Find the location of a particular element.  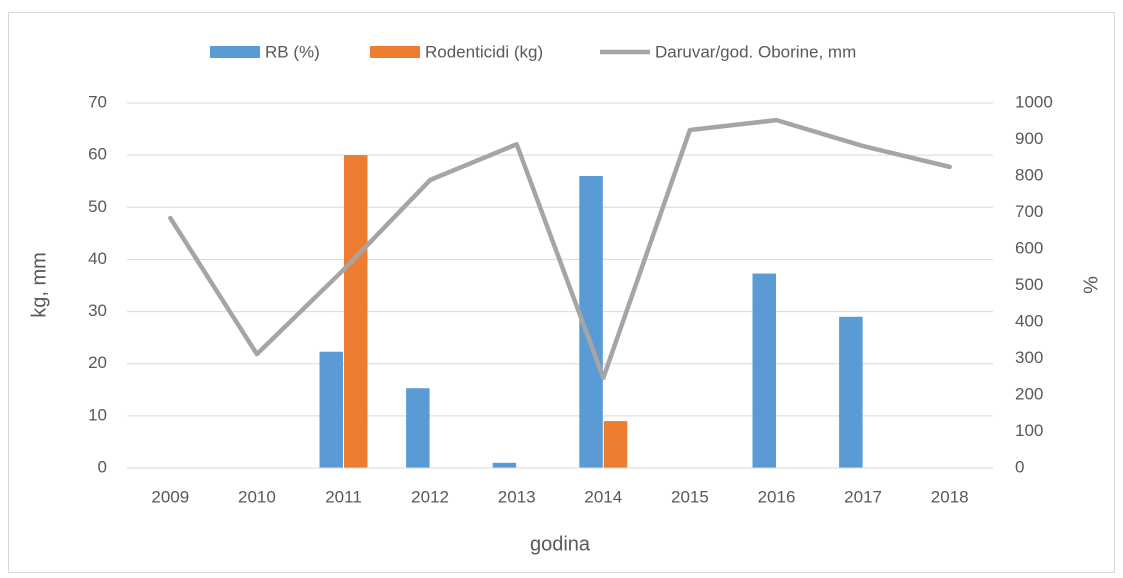

x-tick-label: 2018 is located at coordinates (950, 496).